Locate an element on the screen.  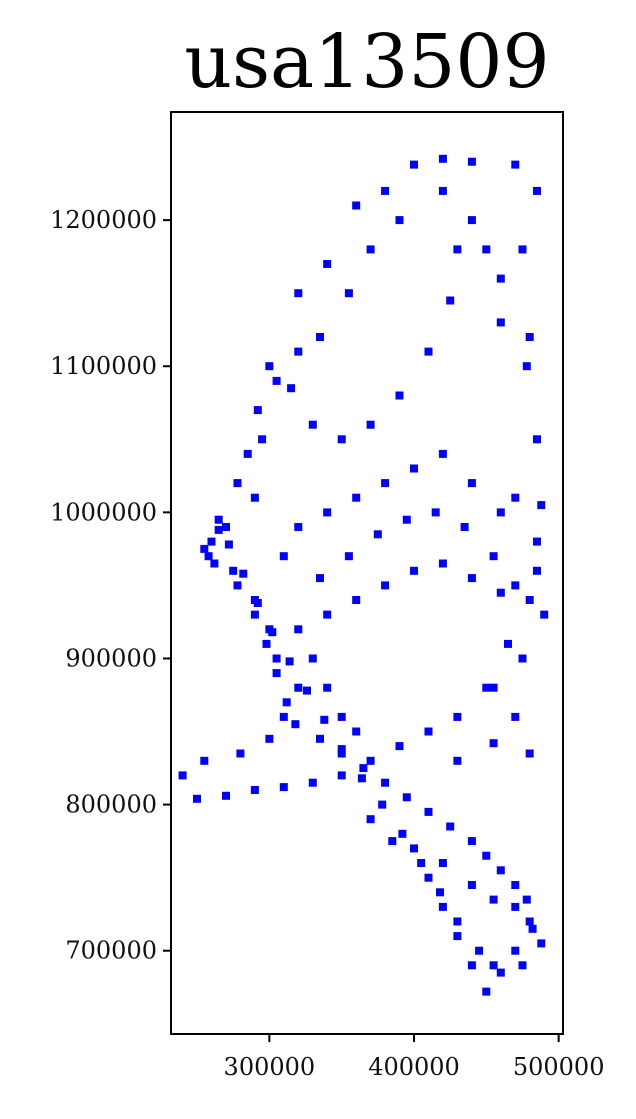
y-tick-label: 1000000 is located at coordinates (103, 512).